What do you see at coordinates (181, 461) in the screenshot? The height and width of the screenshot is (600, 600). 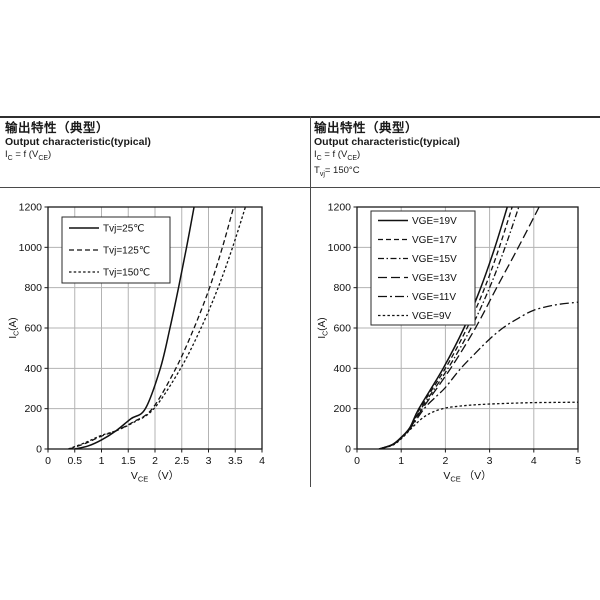 I see `svg-text: 2.5` at bounding box center [181, 461].